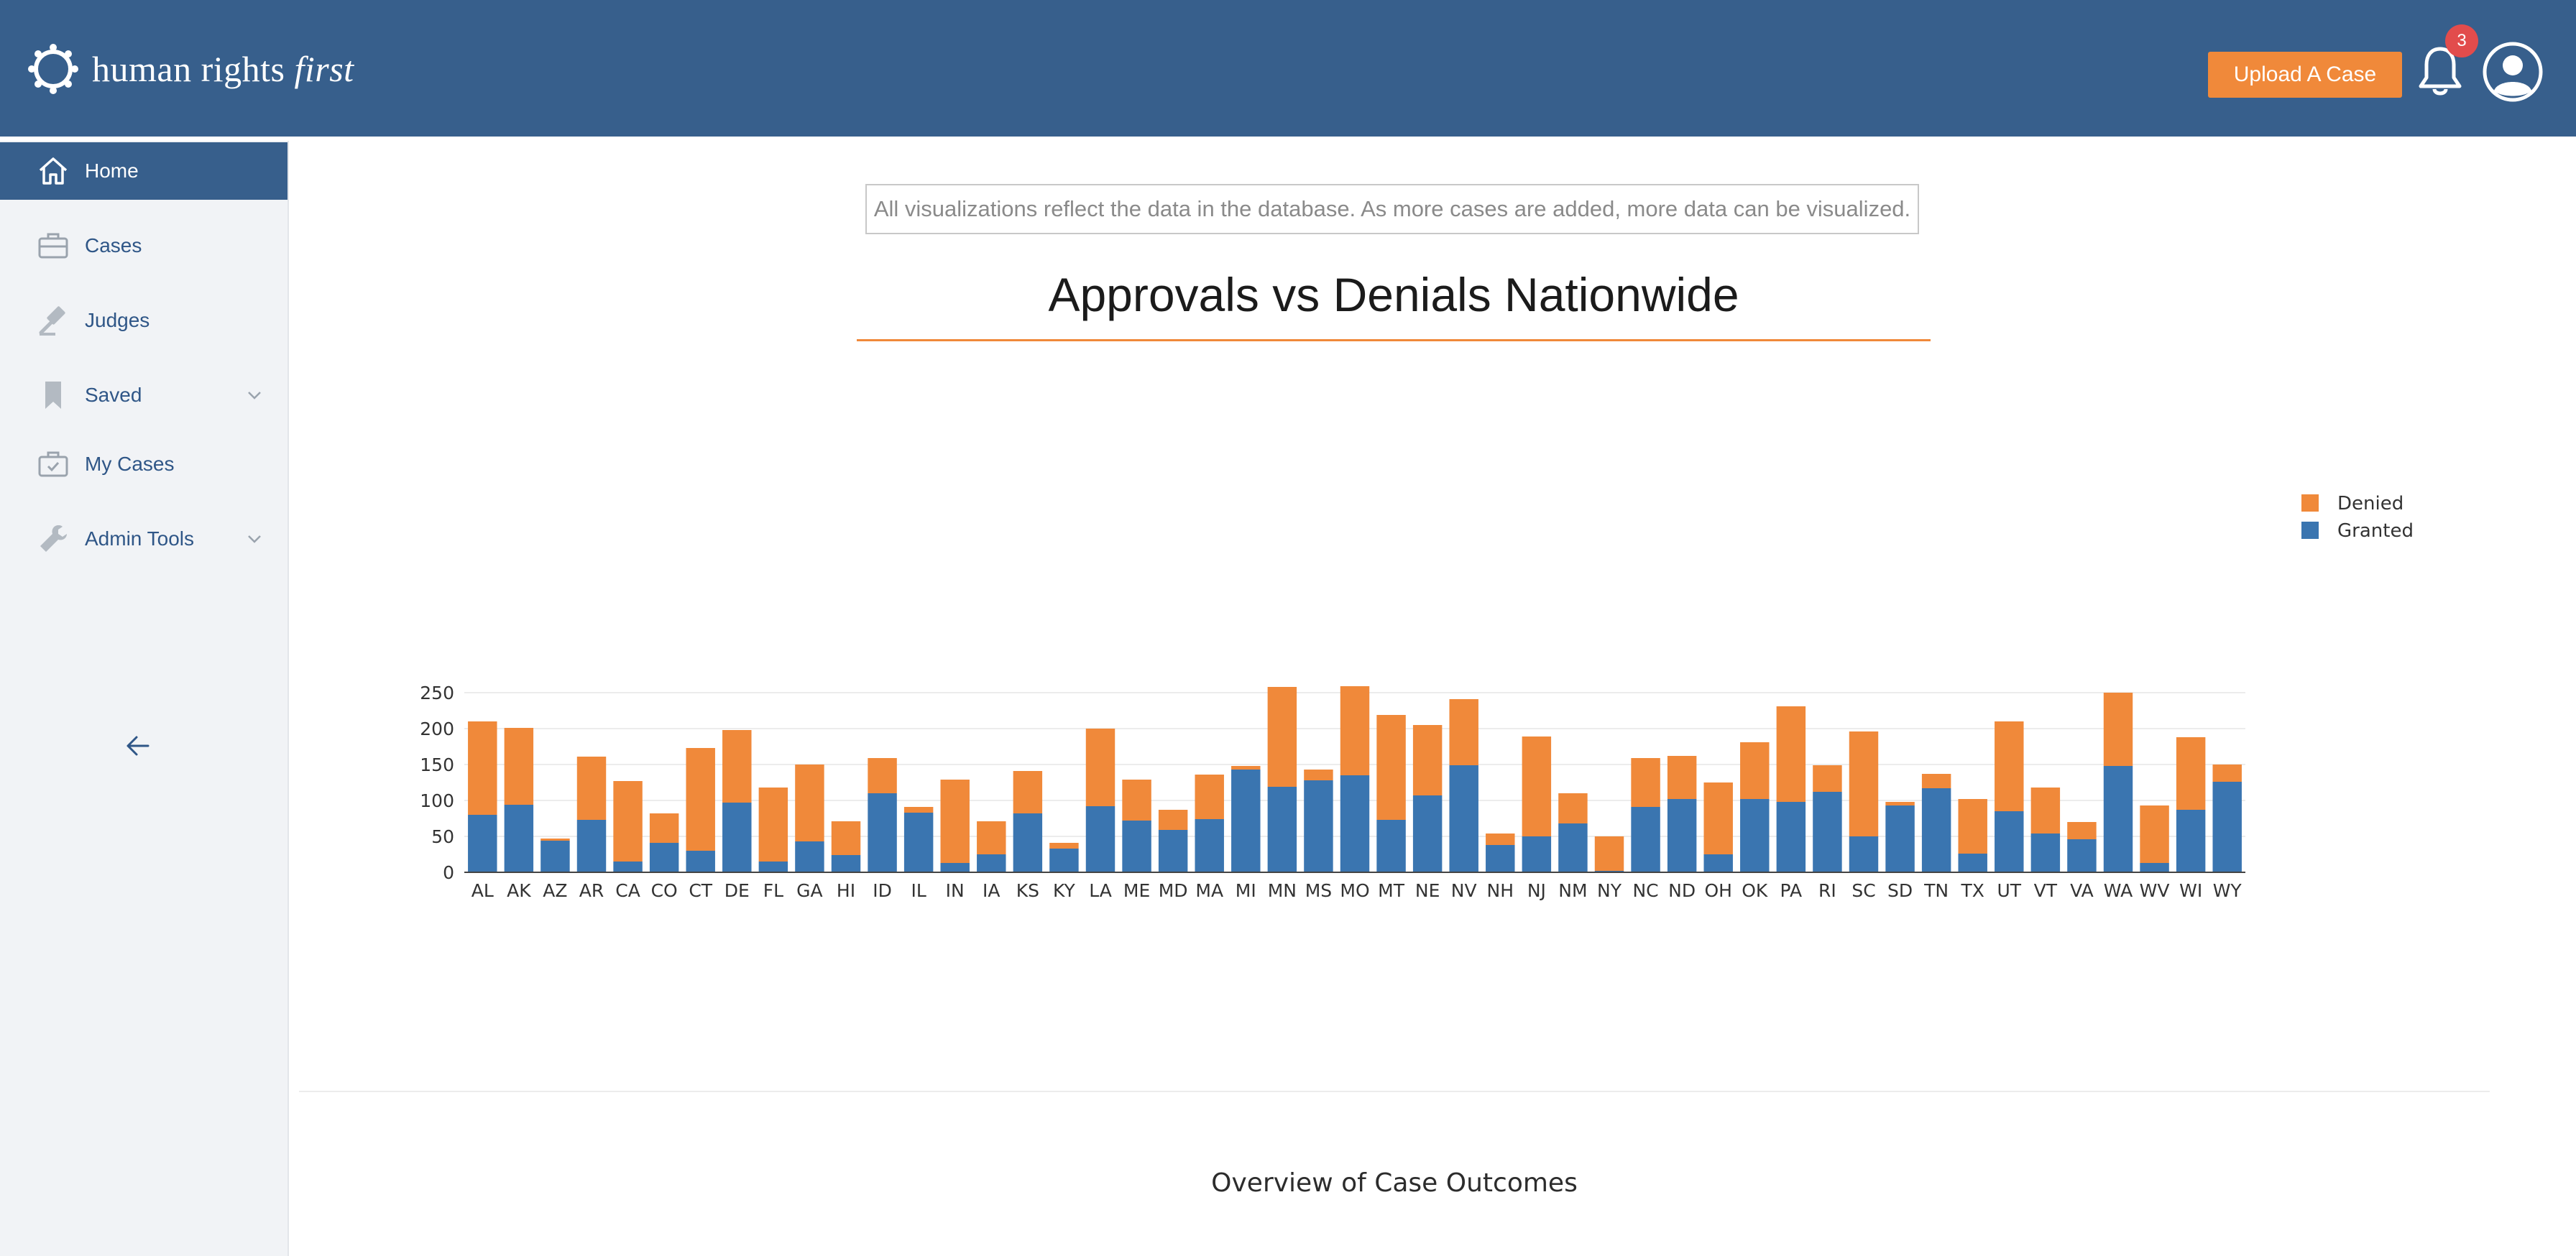 The height and width of the screenshot is (1256, 2576). I want to click on bar-granted-id, so click(882, 832).